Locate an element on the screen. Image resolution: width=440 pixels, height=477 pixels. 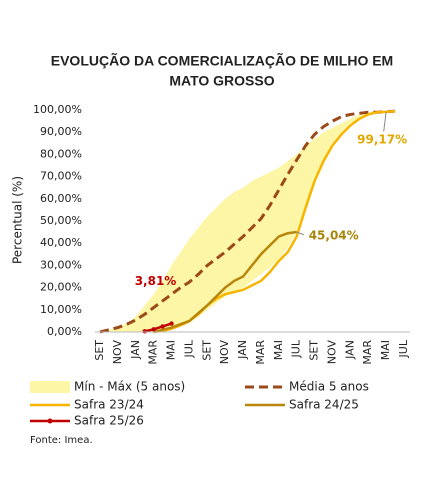
y-tick-label: 30,00% is located at coordinates (61, 264).